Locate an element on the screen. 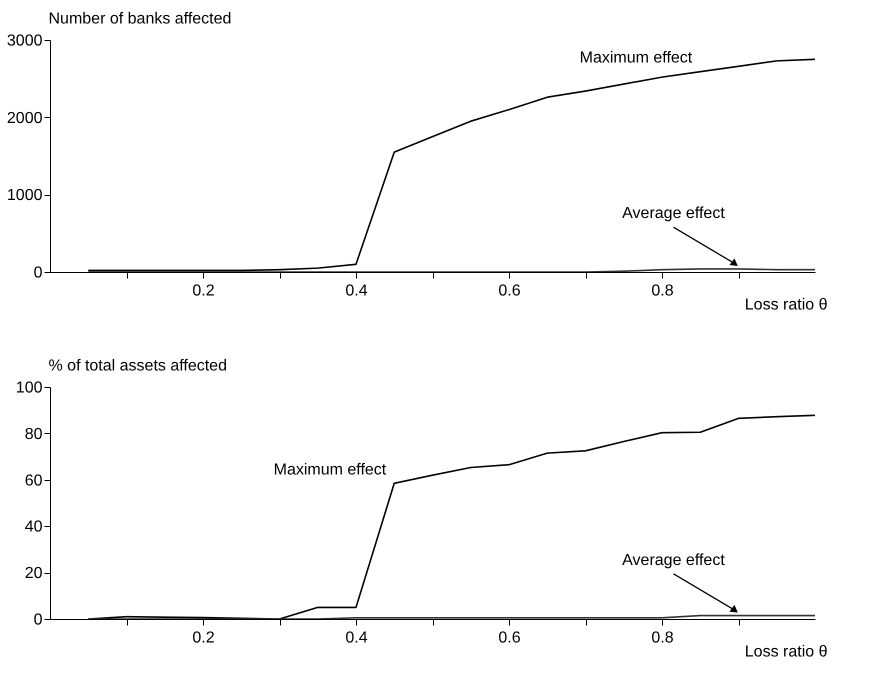 The image size is (882, 683). y-tick-label: 20 is located at coordinates (33, 573).